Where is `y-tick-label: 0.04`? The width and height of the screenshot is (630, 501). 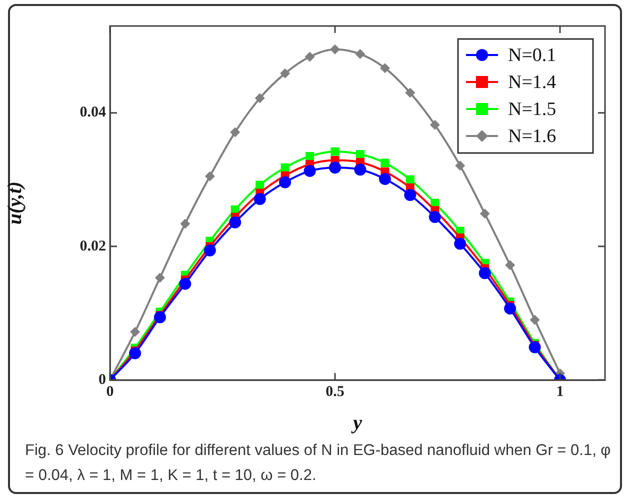 y-tick-label: 0.04 is located at coordinates (93, 112).